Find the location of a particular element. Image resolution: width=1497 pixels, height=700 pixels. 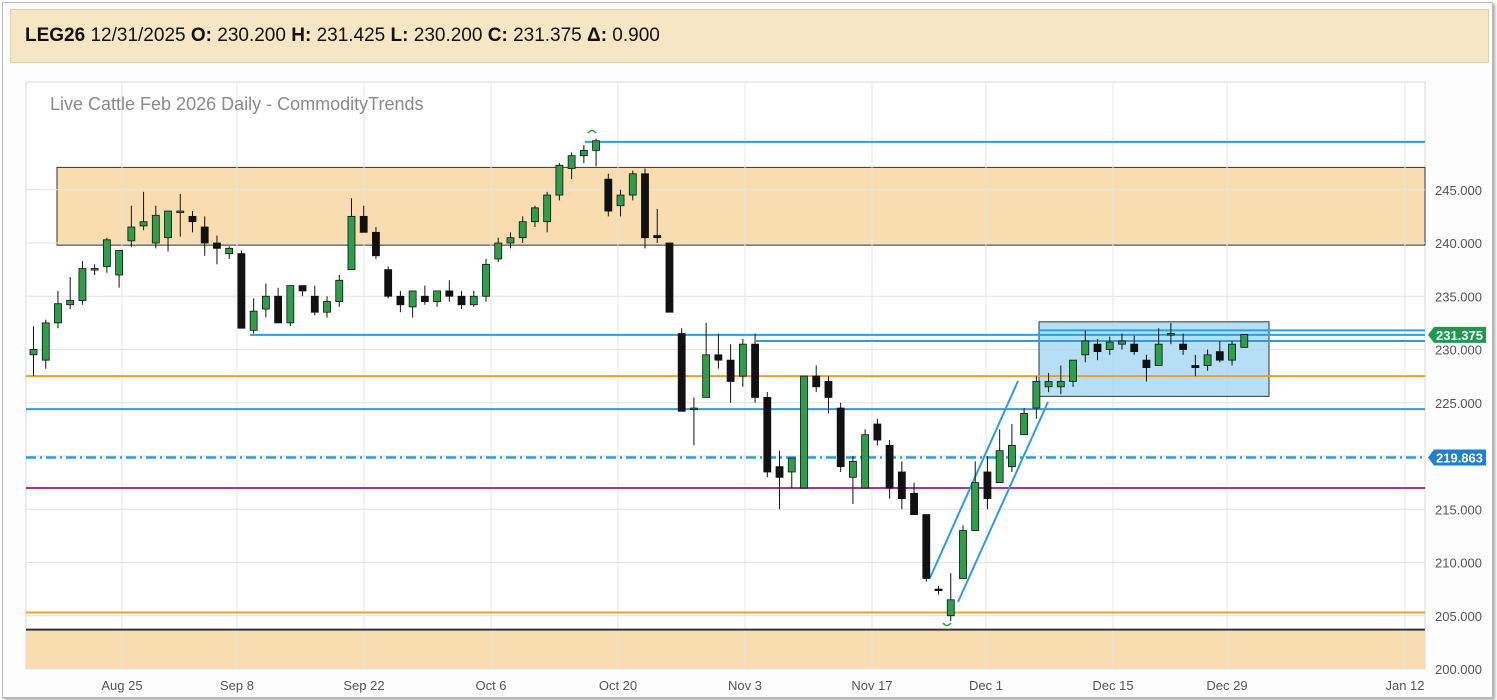

y-tick-label: 245.000 is located at coordinates (1458, 190).